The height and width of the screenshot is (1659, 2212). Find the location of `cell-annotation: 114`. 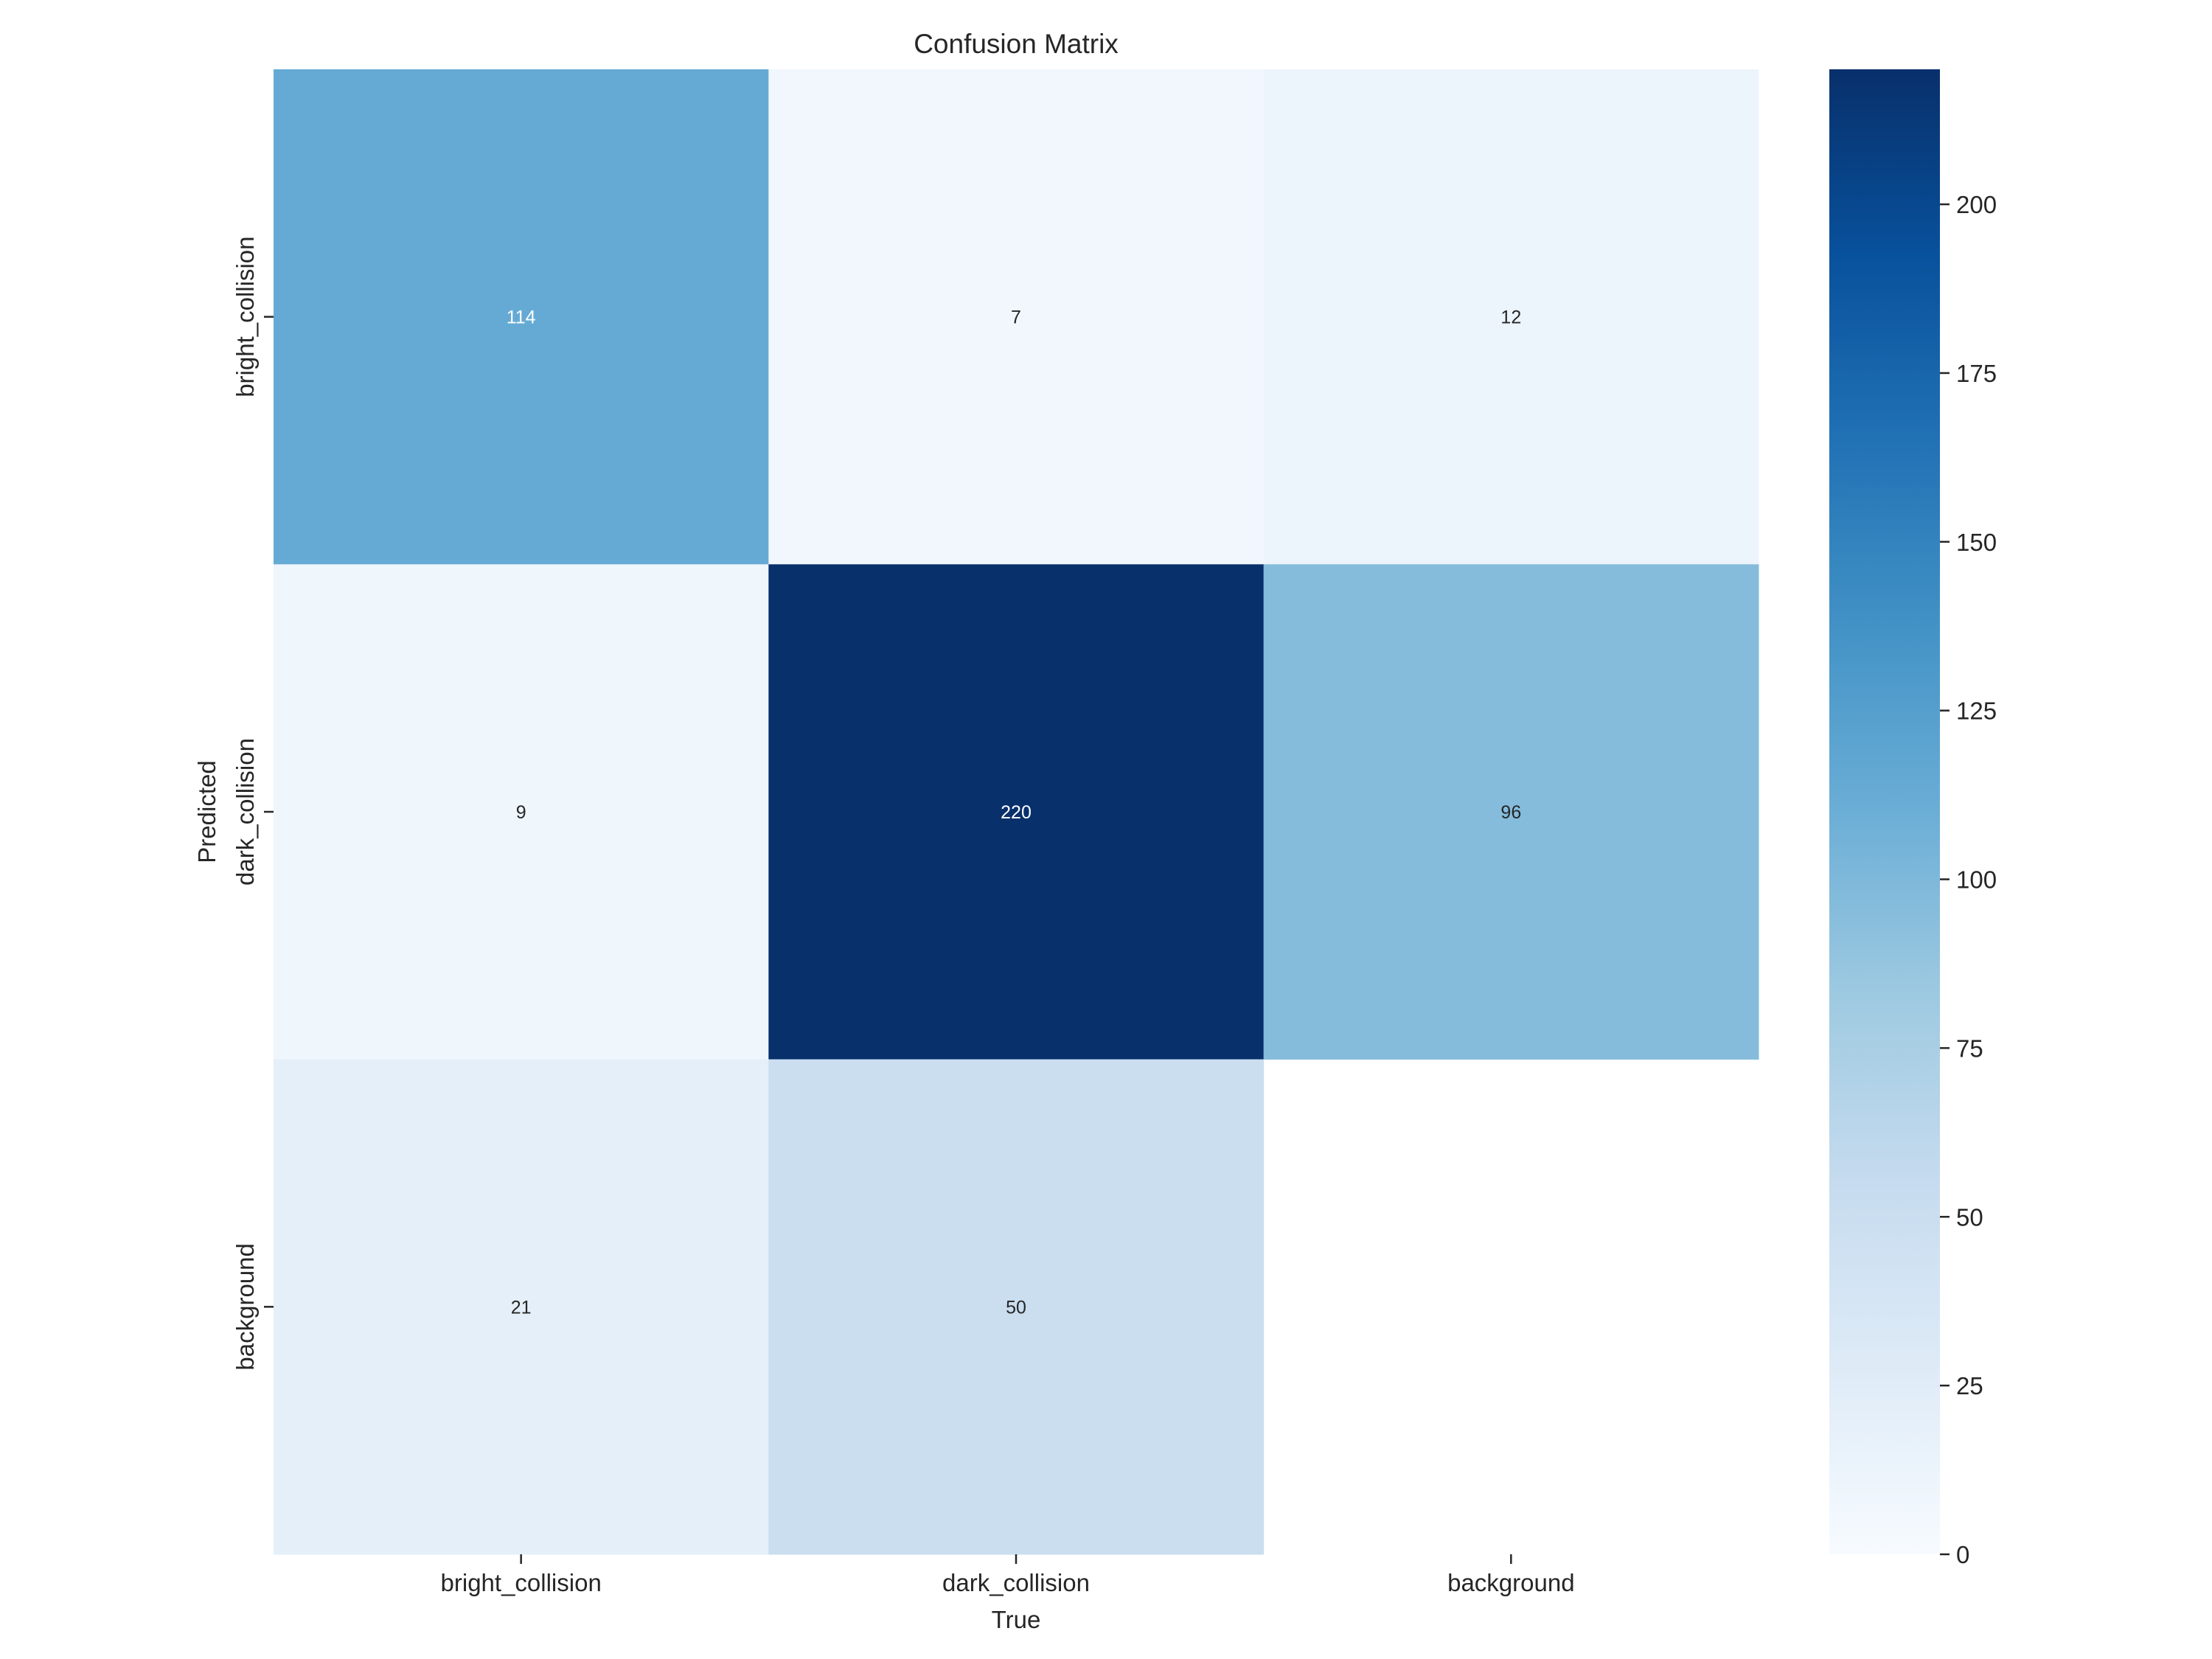

cell-annotation: 114 is located at coordinates (521, 317).